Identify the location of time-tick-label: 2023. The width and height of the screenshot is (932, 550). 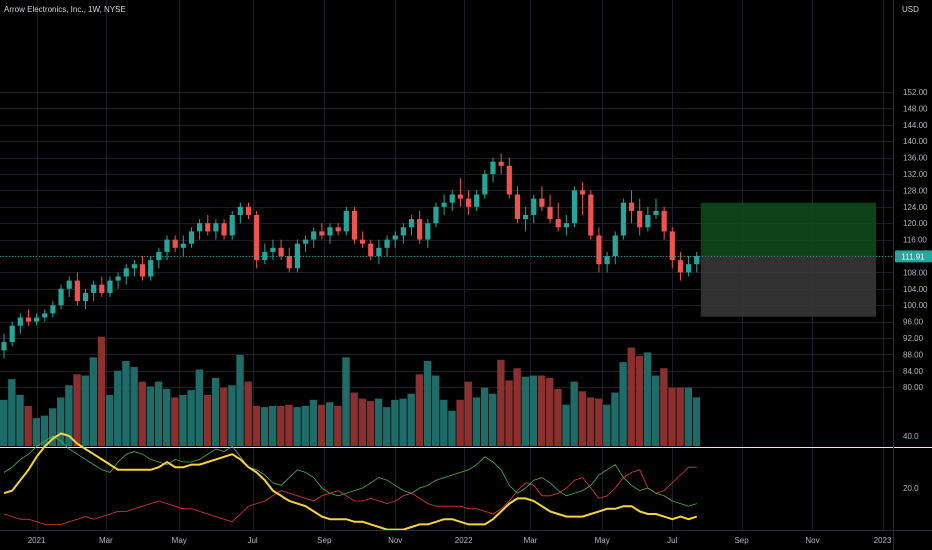
(883, 540).